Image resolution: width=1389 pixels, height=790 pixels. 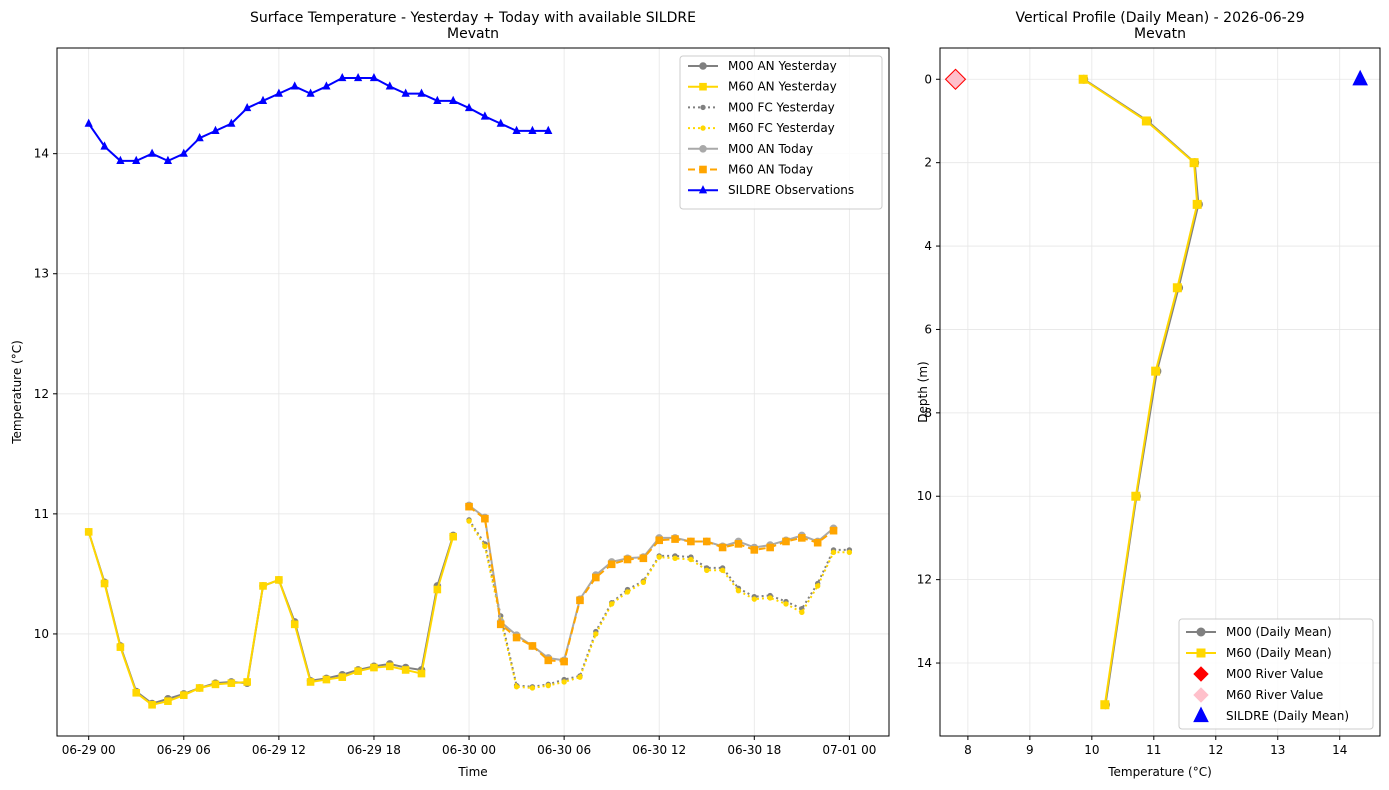 What do you see at coordinates (473, 34) in the screenshot?
I see `surface-chart-subtitle: Mevatn` at bounding box center [473, 34].